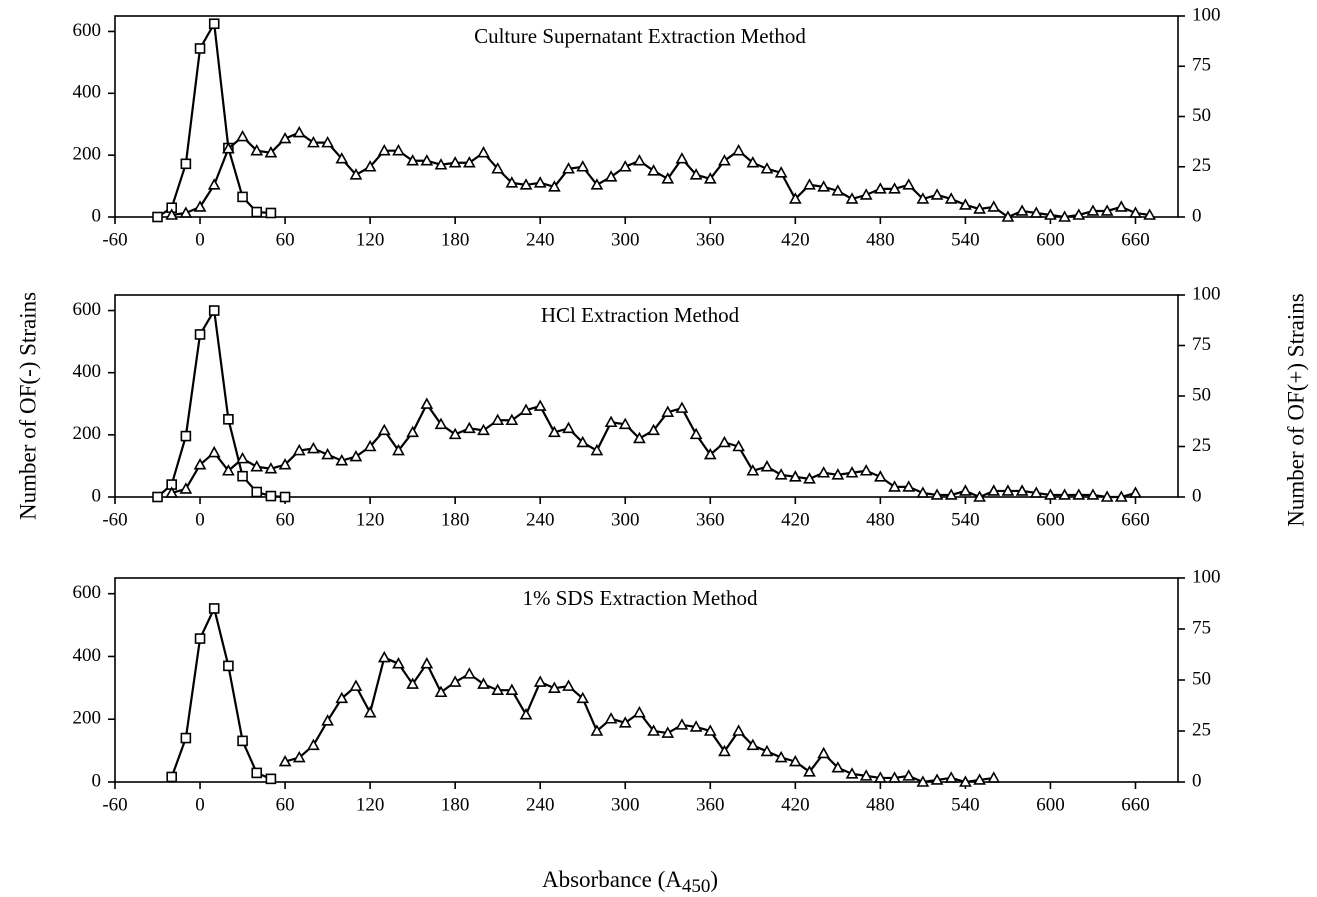 The image size is (1317, 897). What do you see at coordinates (880, 239) in the screenshot?
I see `x-tick-label: 480` at bounding box center [880, 239].